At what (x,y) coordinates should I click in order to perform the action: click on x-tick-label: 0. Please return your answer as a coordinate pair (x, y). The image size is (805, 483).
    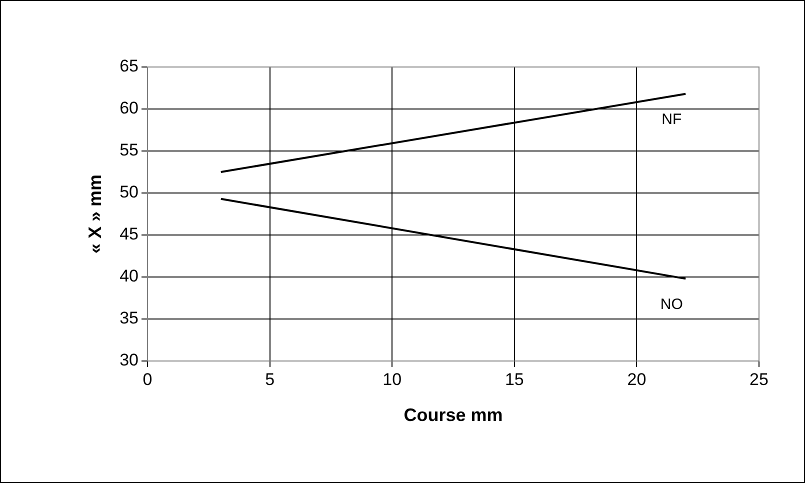
    Looking at the image, I should click on (147, 379).